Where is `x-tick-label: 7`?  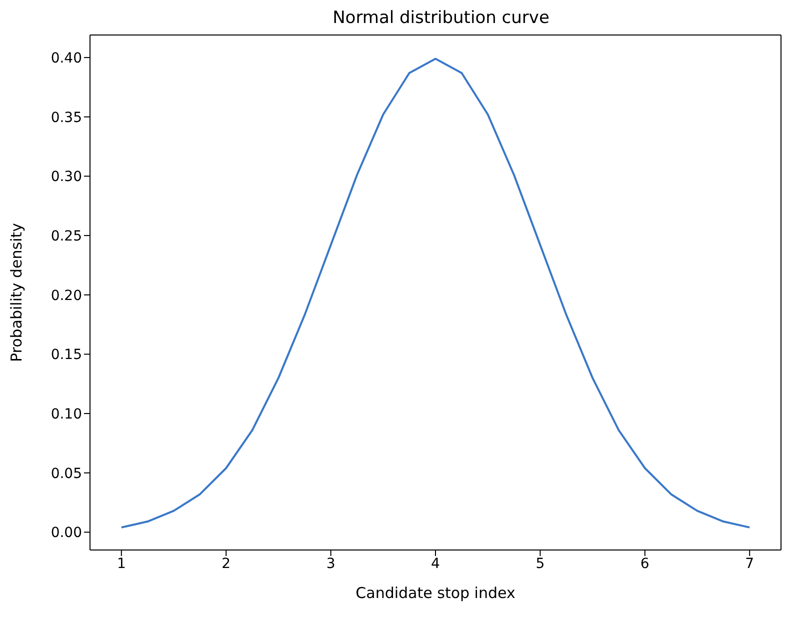
x-tick-label: 7 is located at coordinates (749, 564).